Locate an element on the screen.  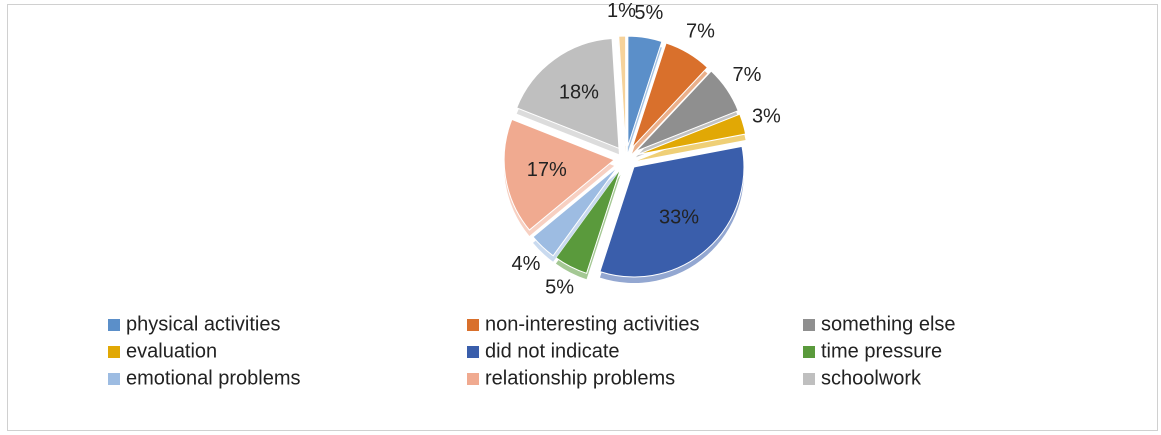
data-label: 4% is located at coordinates (525, 264).